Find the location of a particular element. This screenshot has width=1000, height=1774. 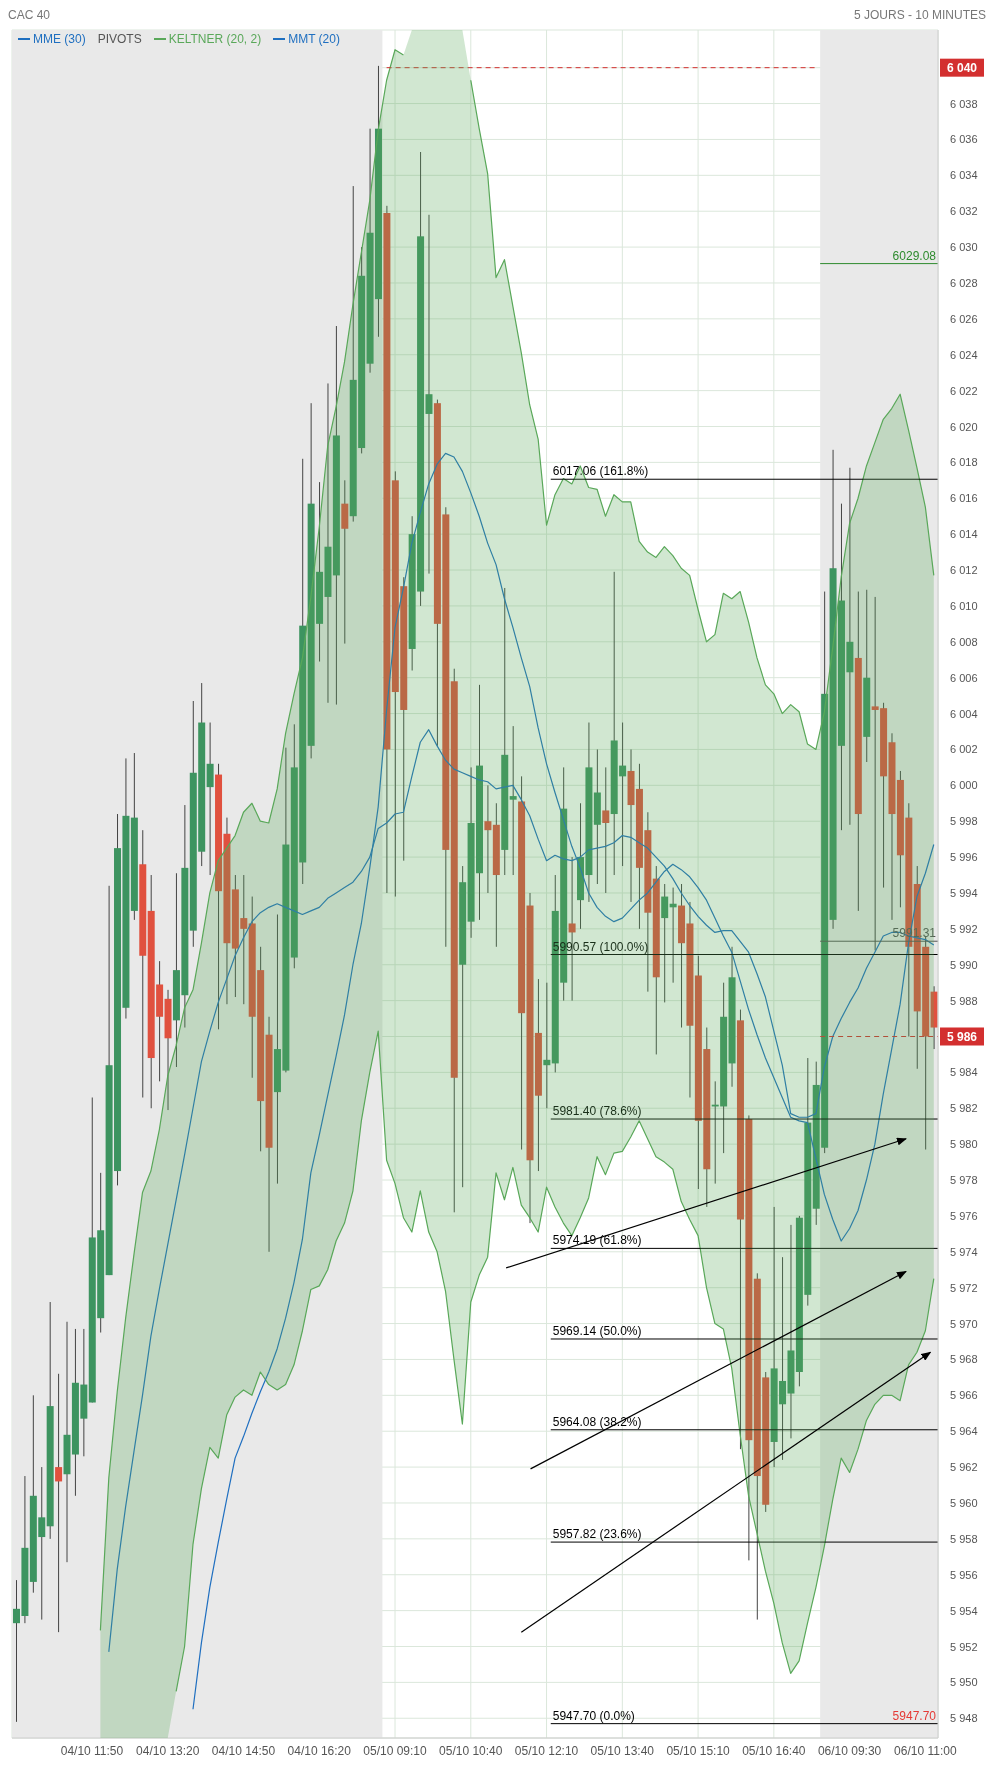

chart-title: CAC 40 is located at coordinates (29, 16).